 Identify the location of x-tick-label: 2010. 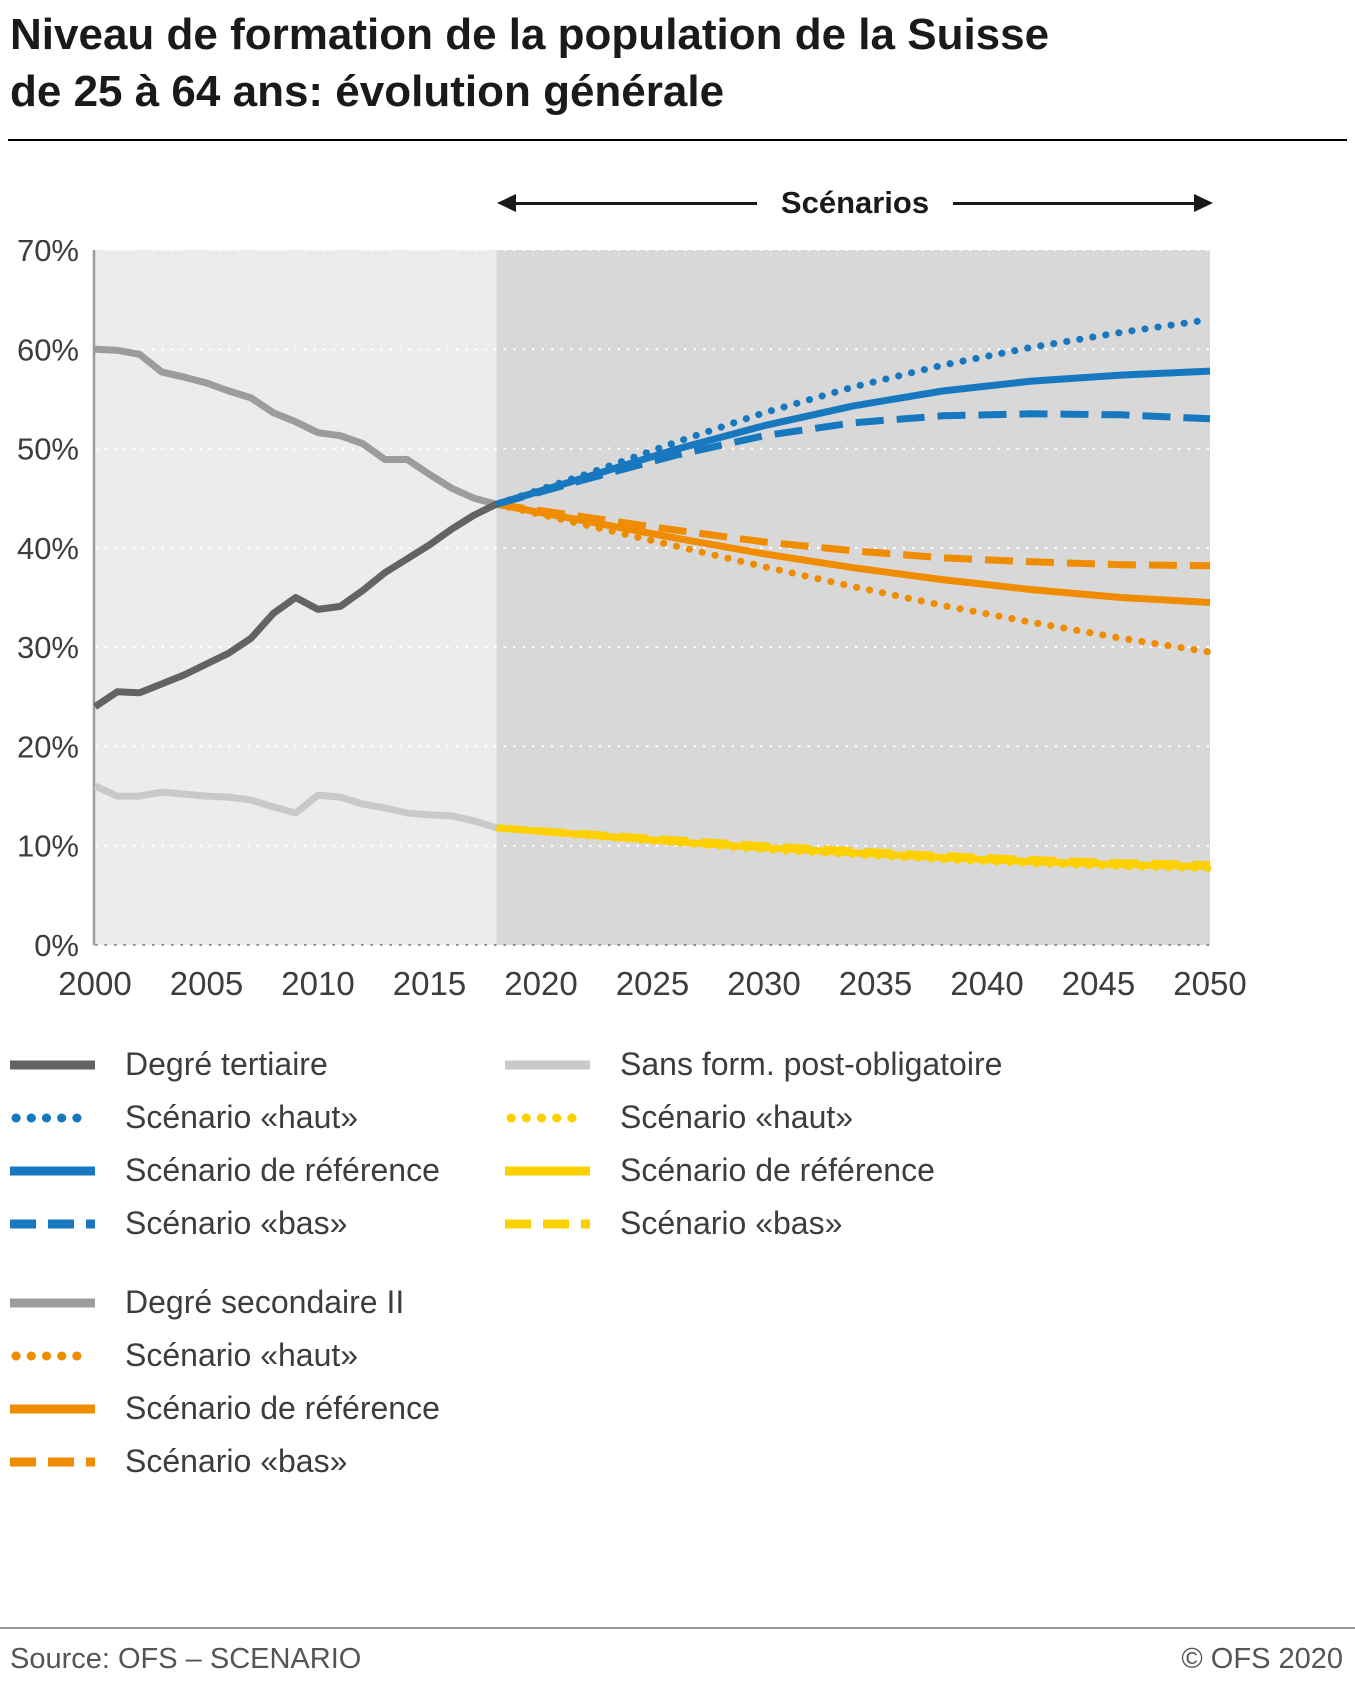
(317, 983).